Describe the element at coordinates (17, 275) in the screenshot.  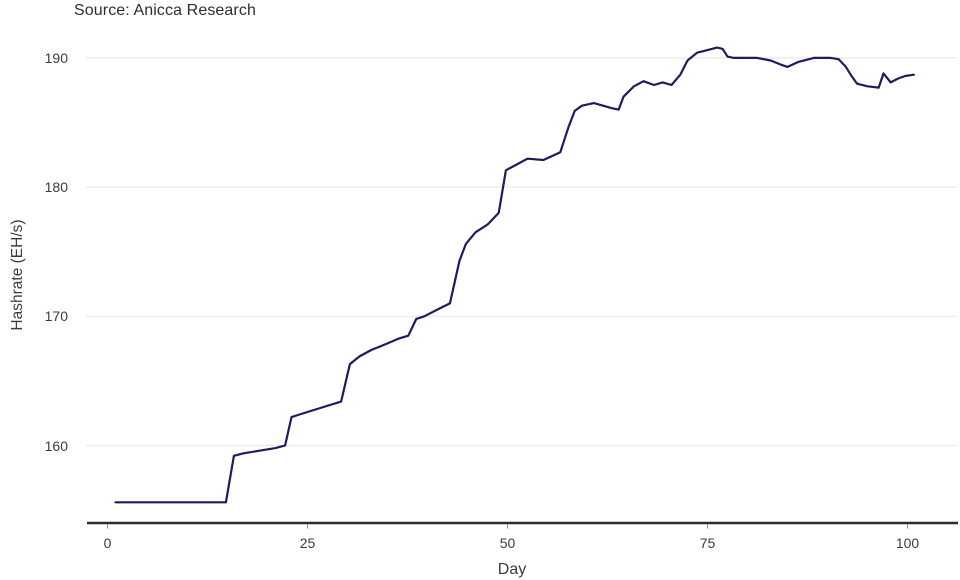
I see `y-axis-title: Hashrate (EH/s)` at that location.